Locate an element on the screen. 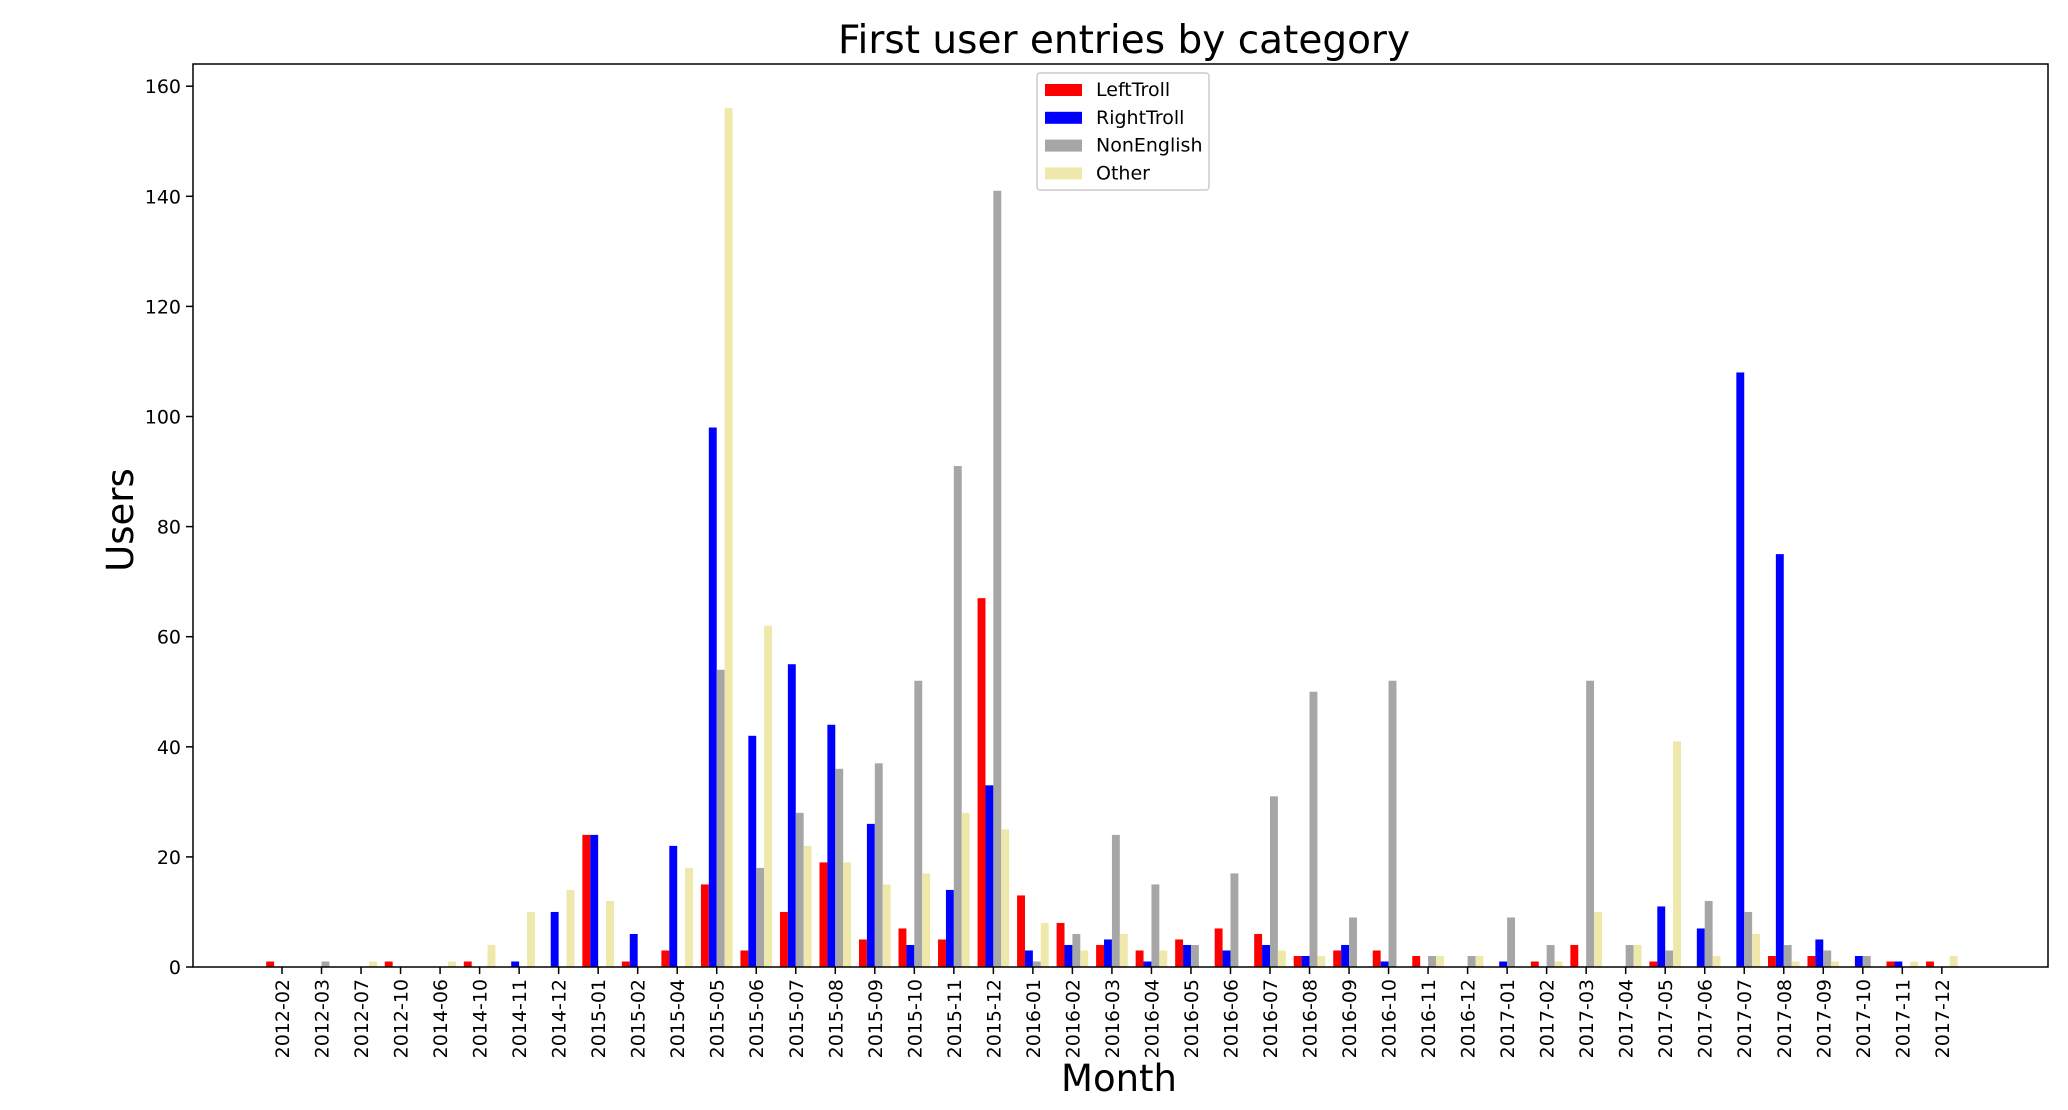  legend-label-LeftTroll: LeftTroll is located at coordinates (1133, 90).